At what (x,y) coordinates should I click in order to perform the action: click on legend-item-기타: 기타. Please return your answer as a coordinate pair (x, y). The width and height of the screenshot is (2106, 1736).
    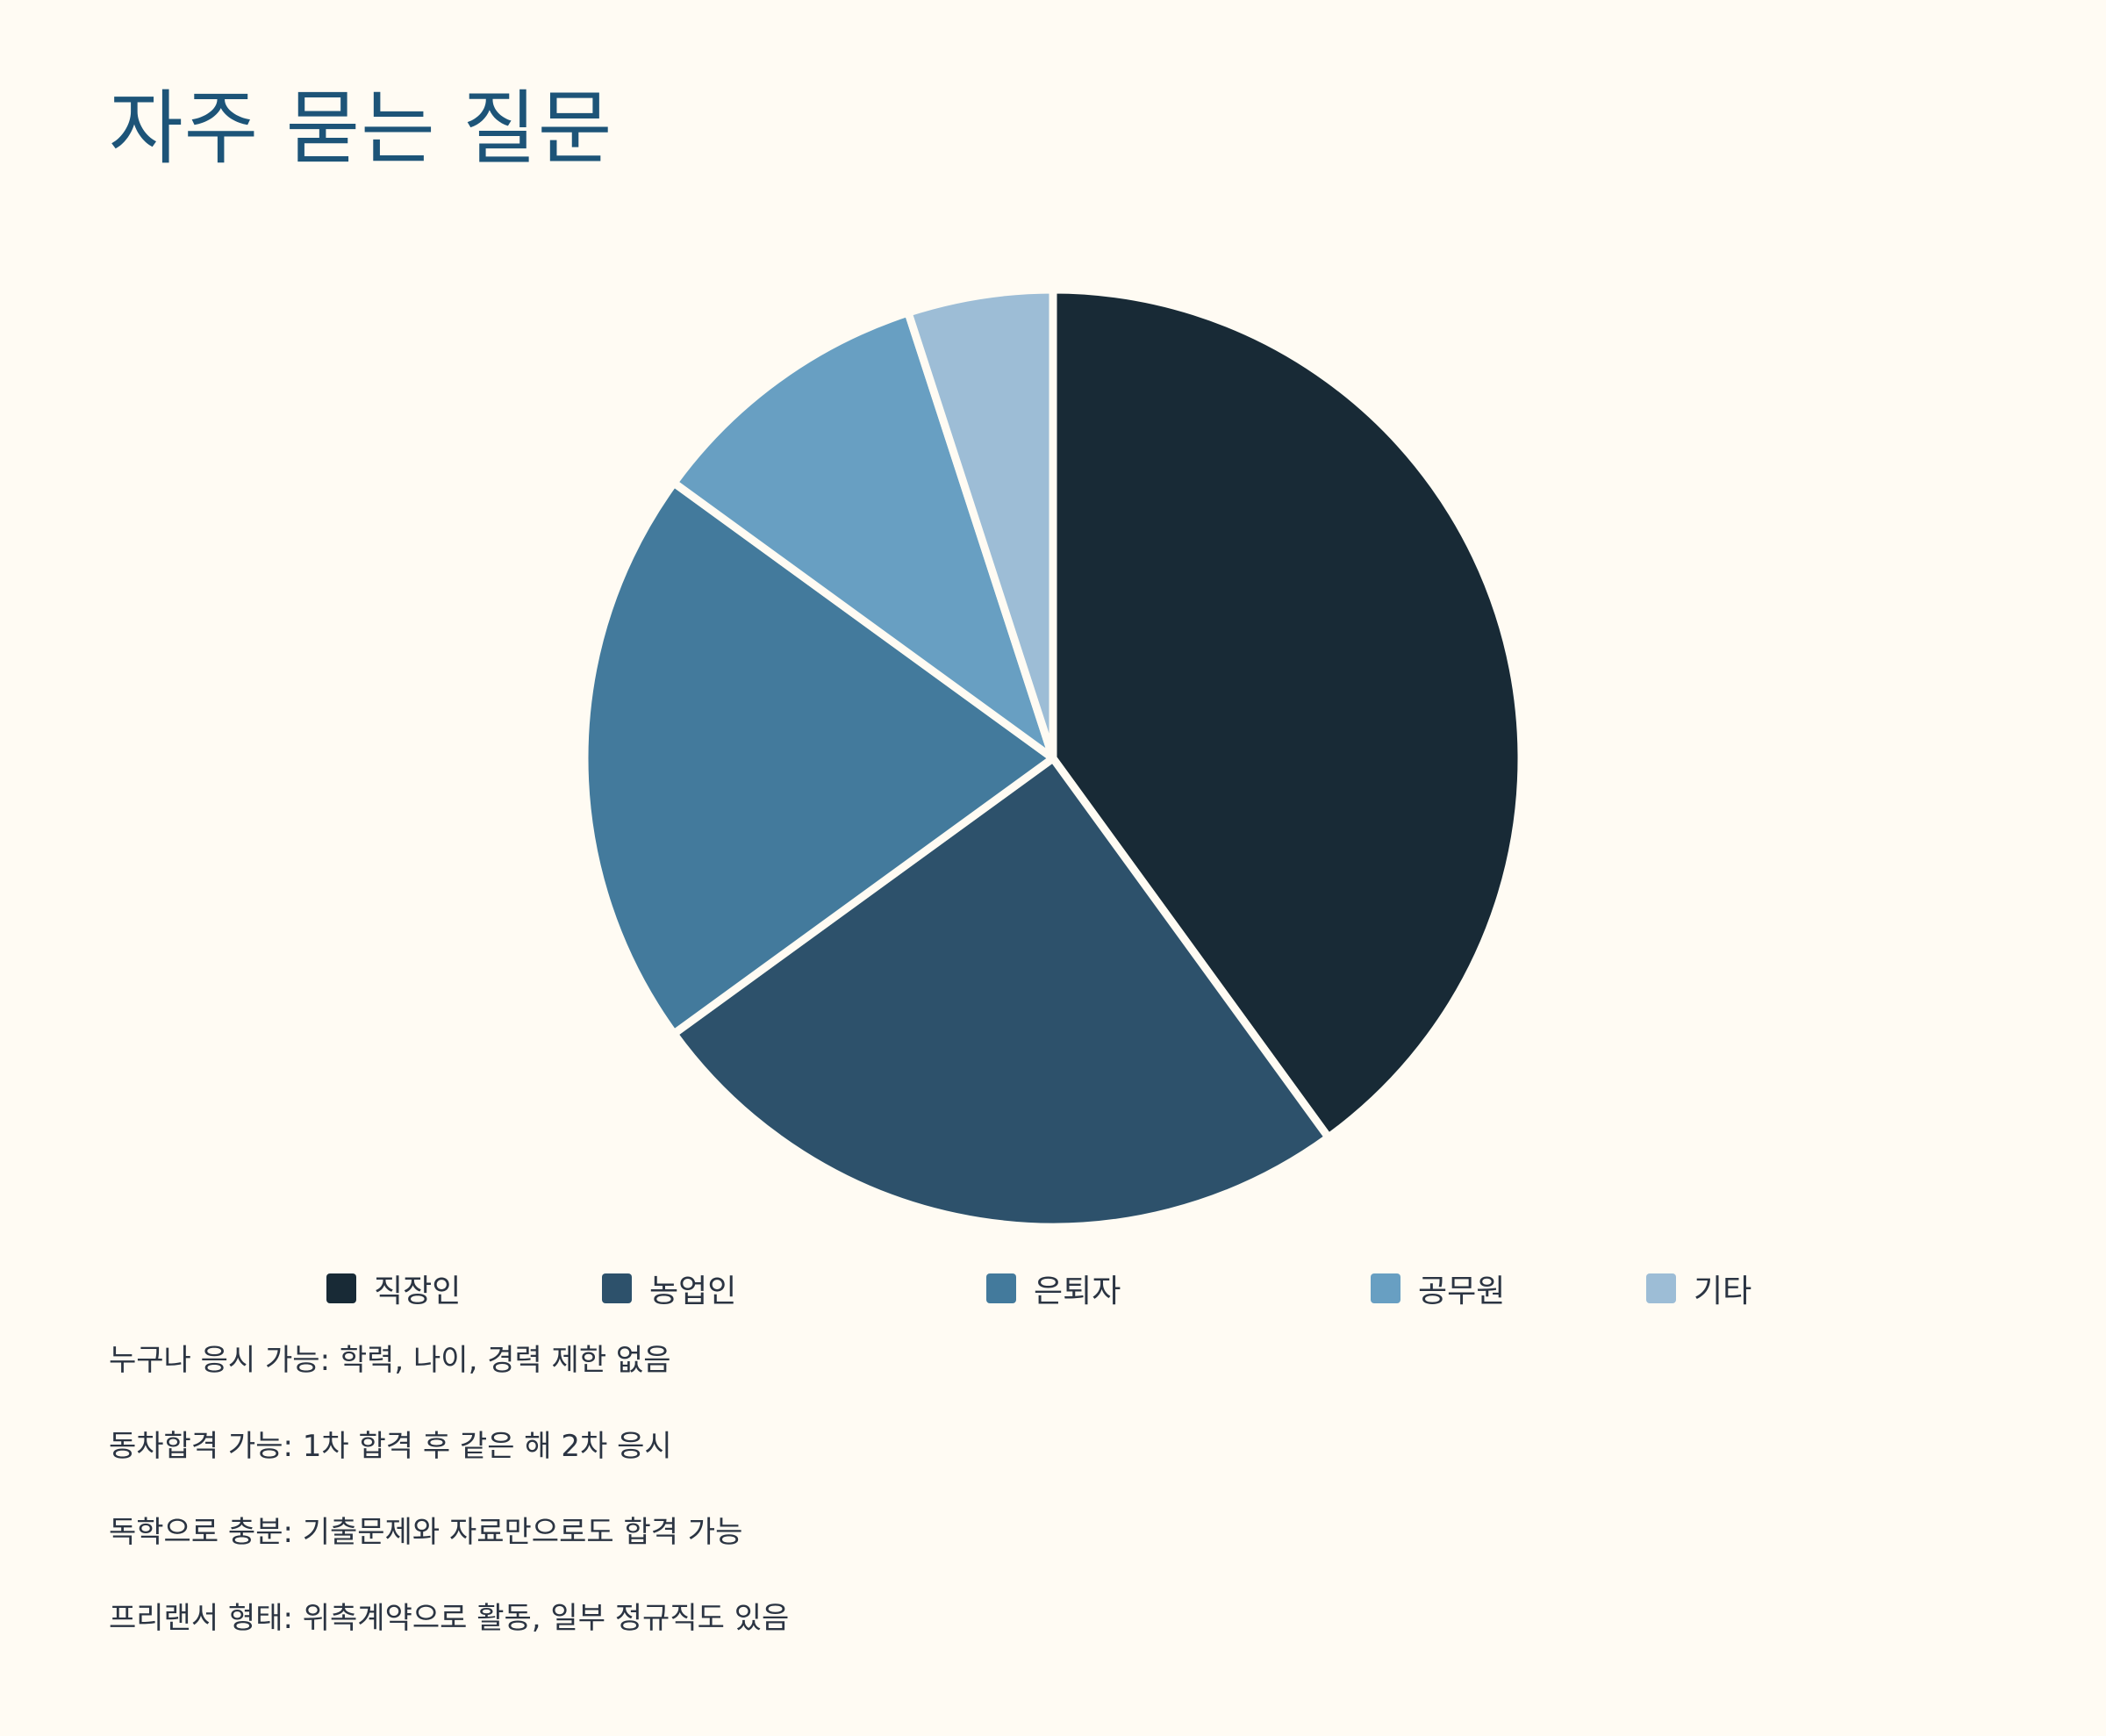
    Looking at the image, I should click on (1698, 1288).